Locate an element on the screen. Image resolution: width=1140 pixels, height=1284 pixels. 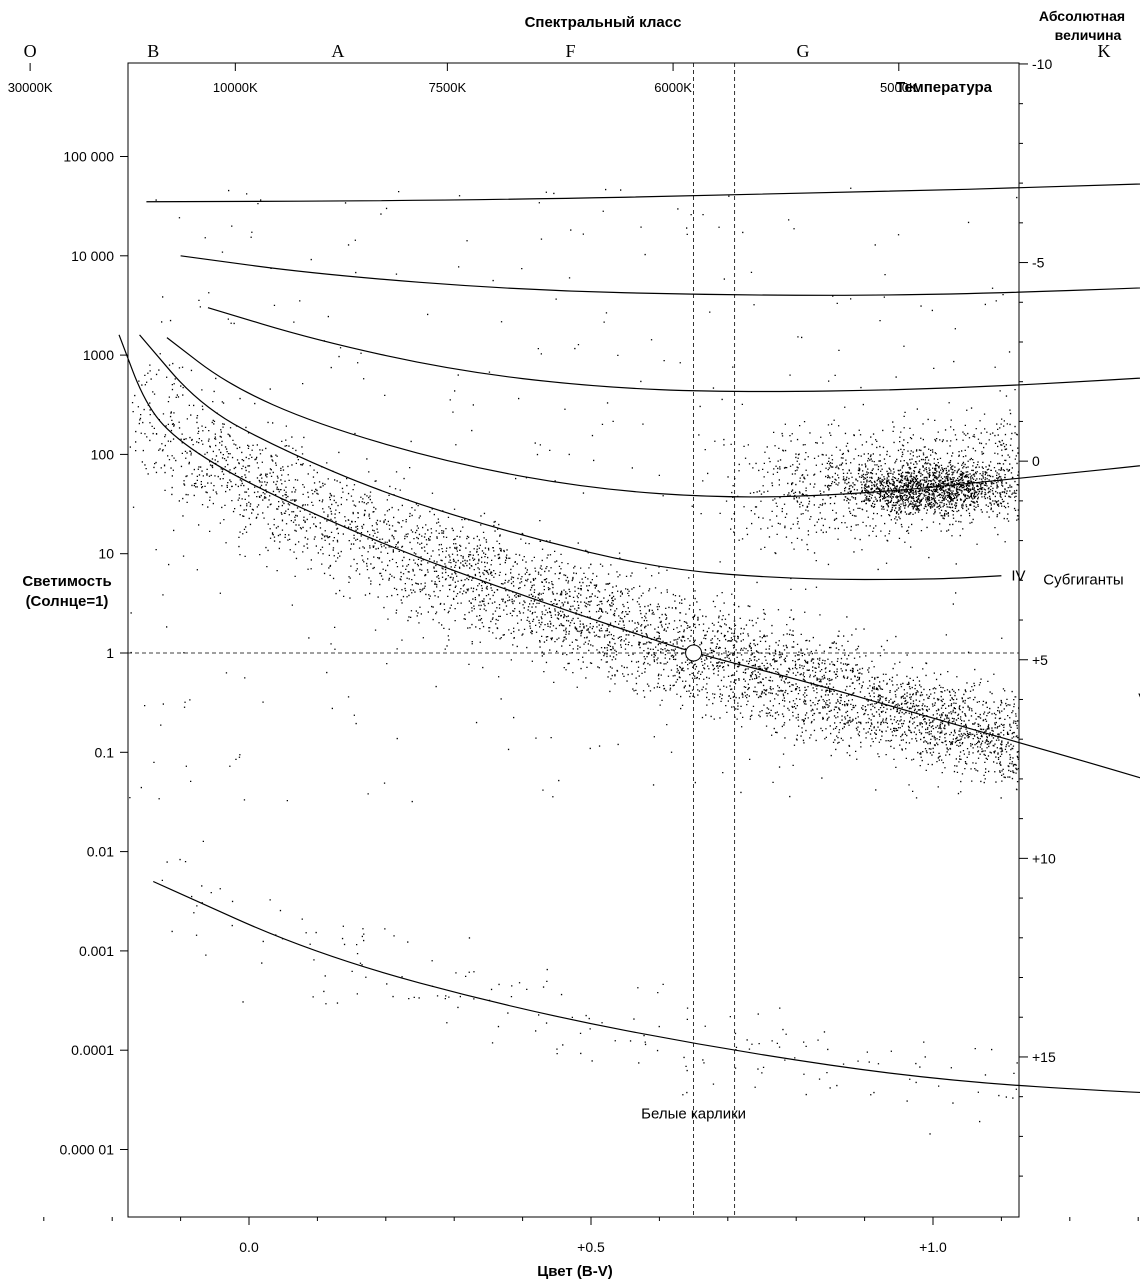
spectral-class-label: O is located at coordinates (30, 51).